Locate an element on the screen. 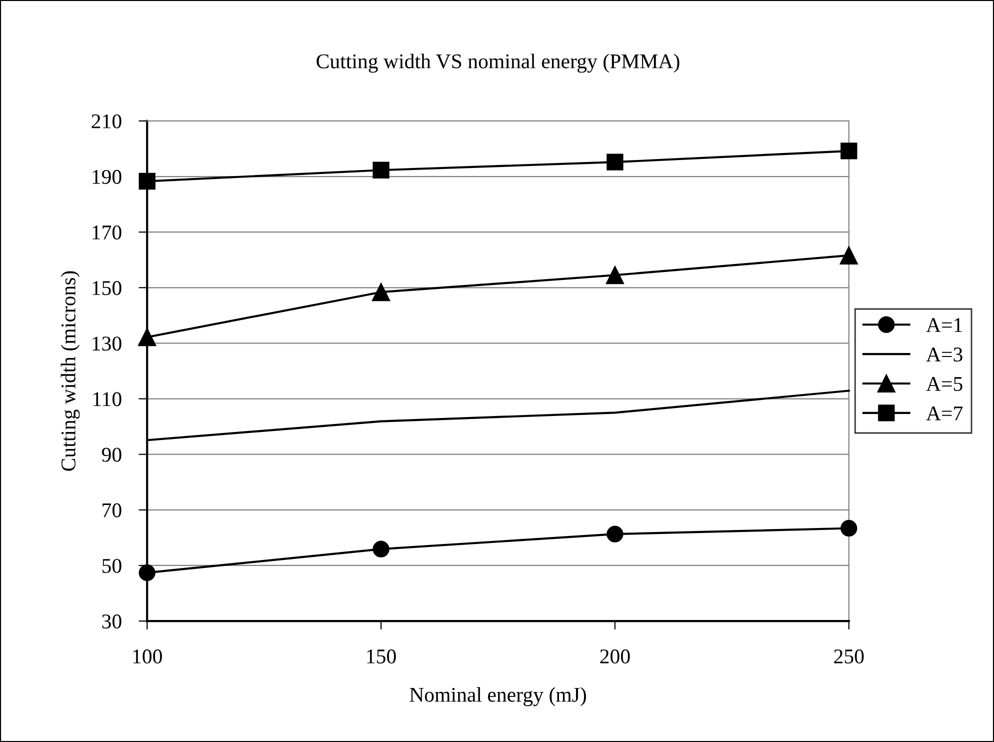  y-tick-label: 110 is located at coordinates (107, 399).